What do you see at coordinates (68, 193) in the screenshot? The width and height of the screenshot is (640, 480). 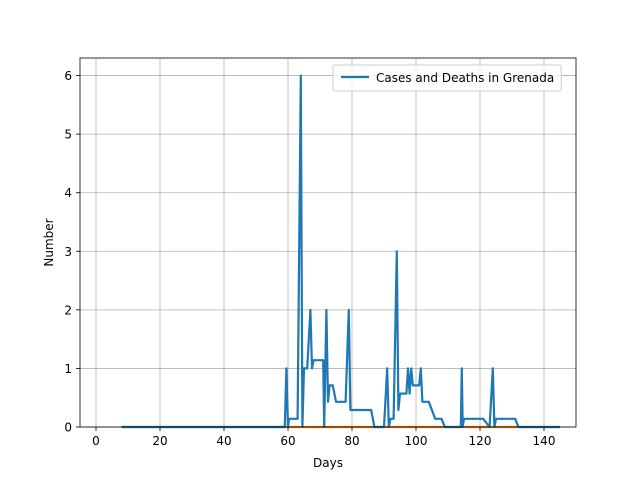 I see `y-tick-label: 4` at bounding box center [68, 193].